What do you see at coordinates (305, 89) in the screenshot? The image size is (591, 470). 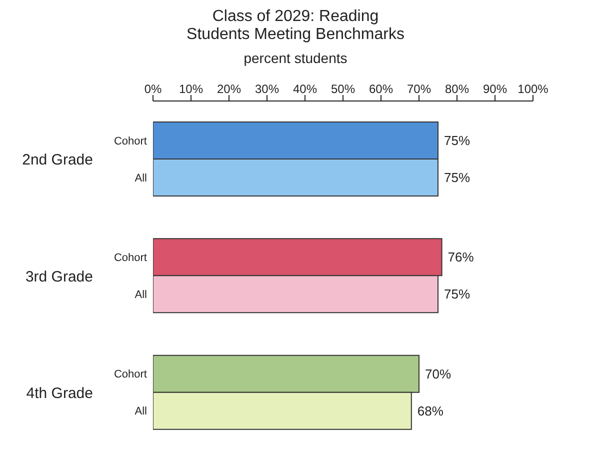 I see `x-tick-label: 40%` at bounding box center [305, 89].